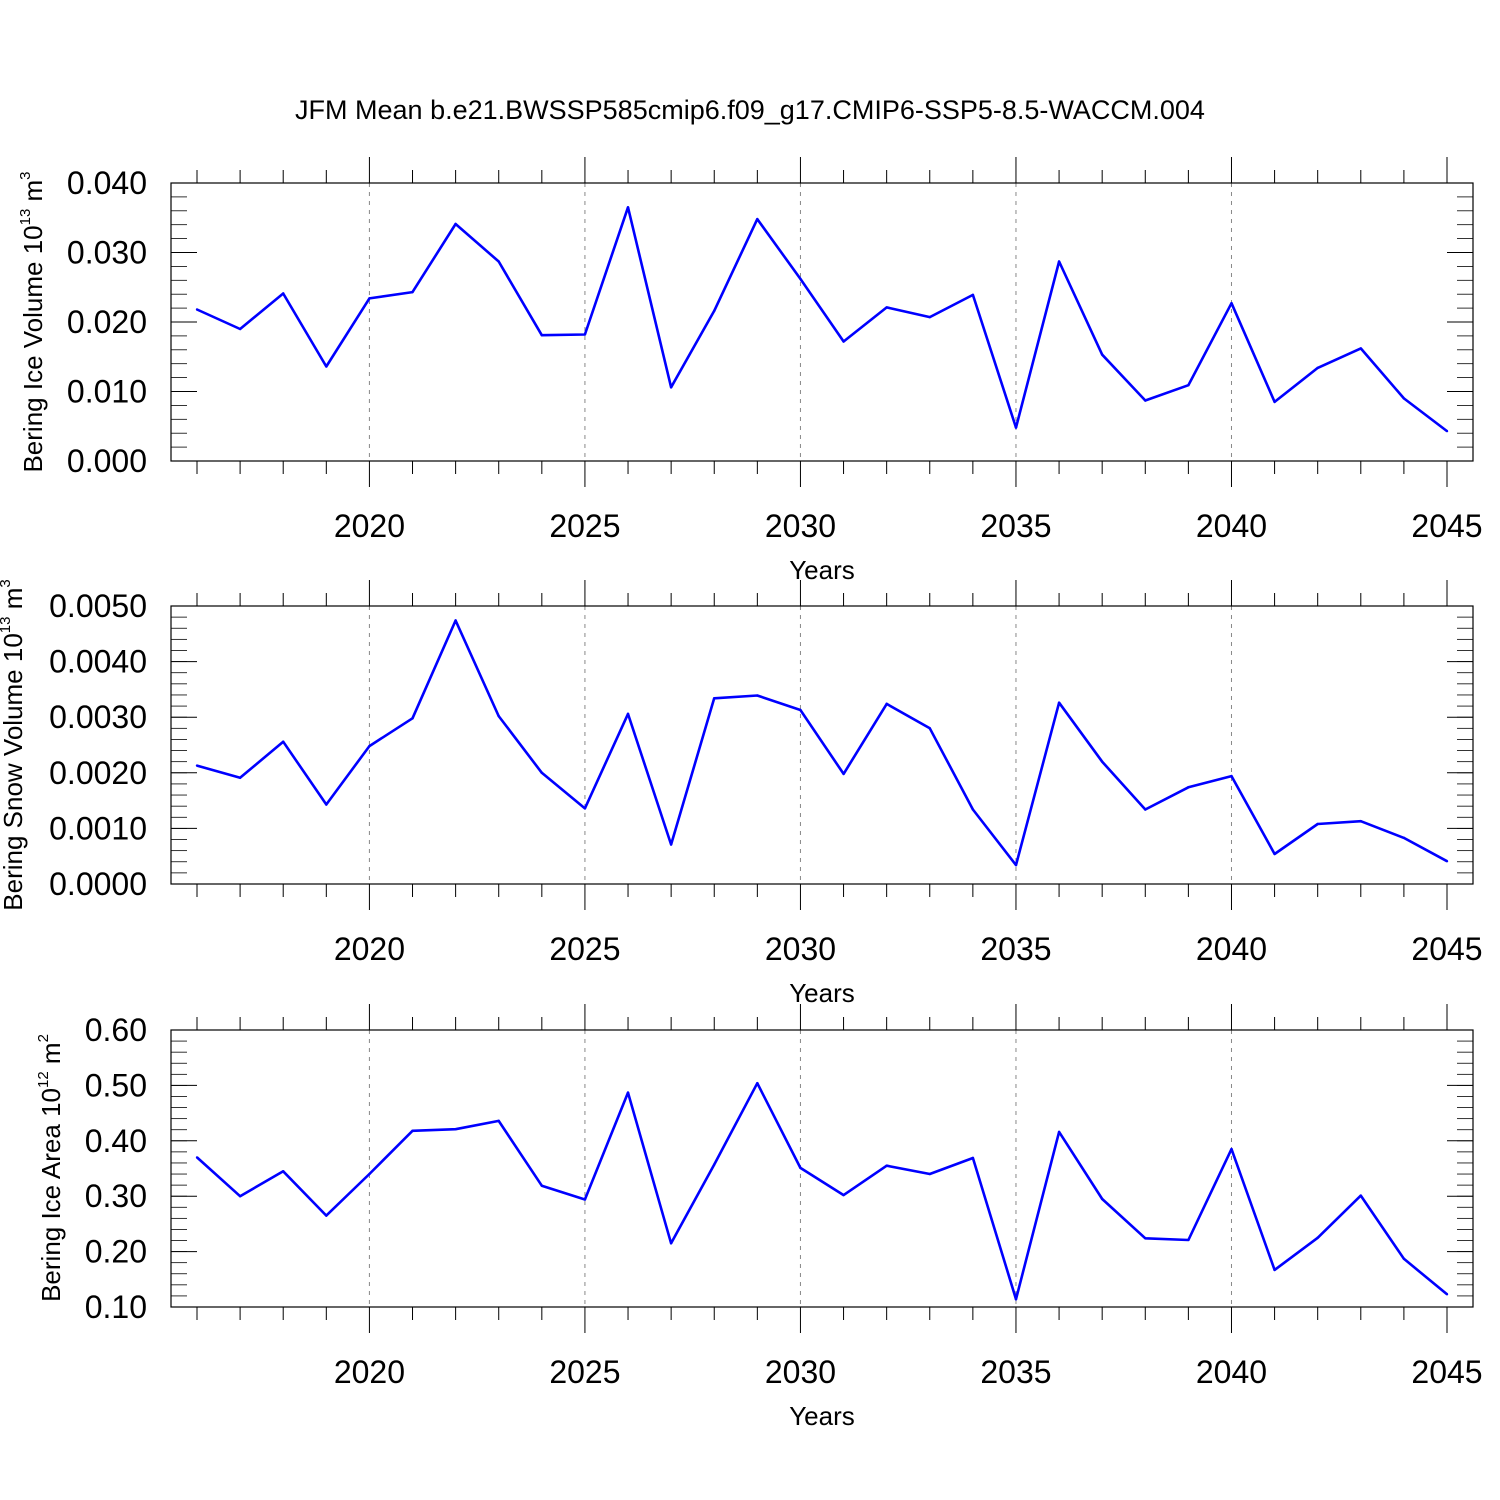 This screenshot has width=1500, height=1500. Describe the element at coordinates (116, 1030) in the screenshot. I see `y-tick-label: 0.60` at that location.